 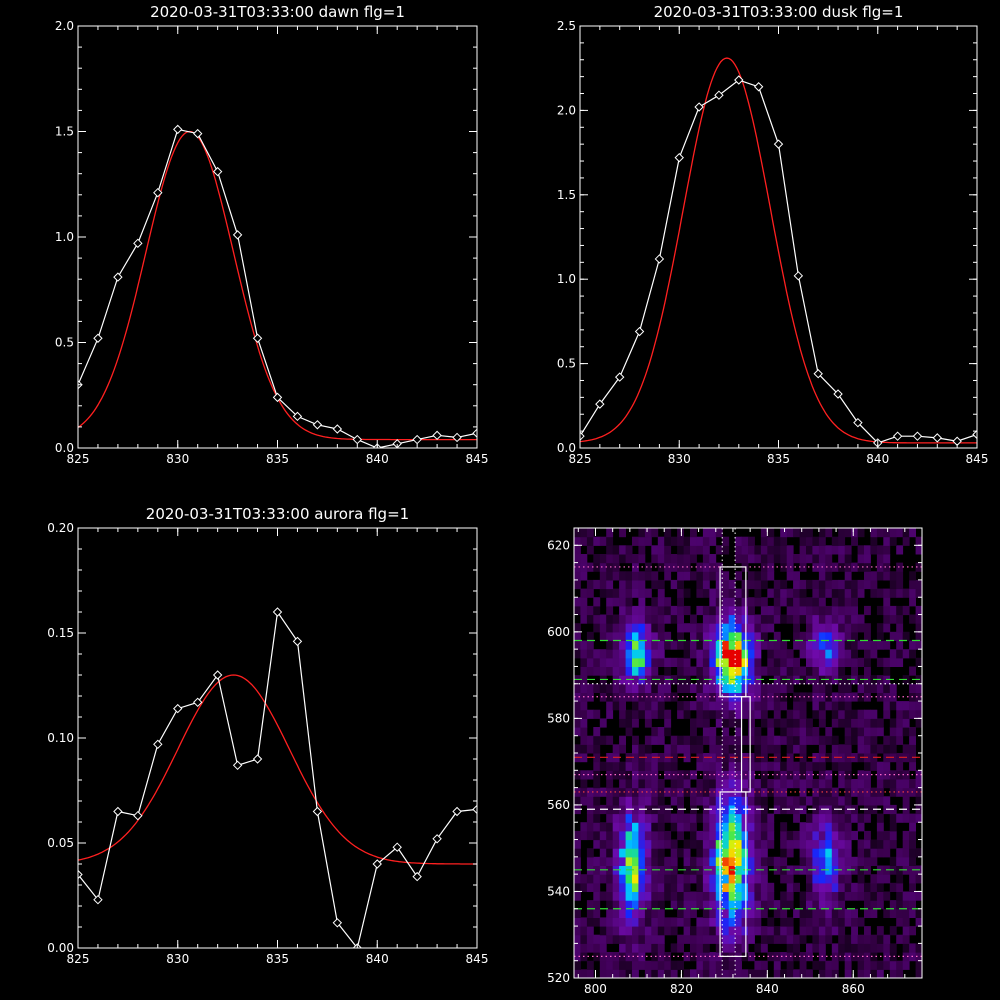 I want to click on y-tick-label: 2.0, so click(x=566, y=110).